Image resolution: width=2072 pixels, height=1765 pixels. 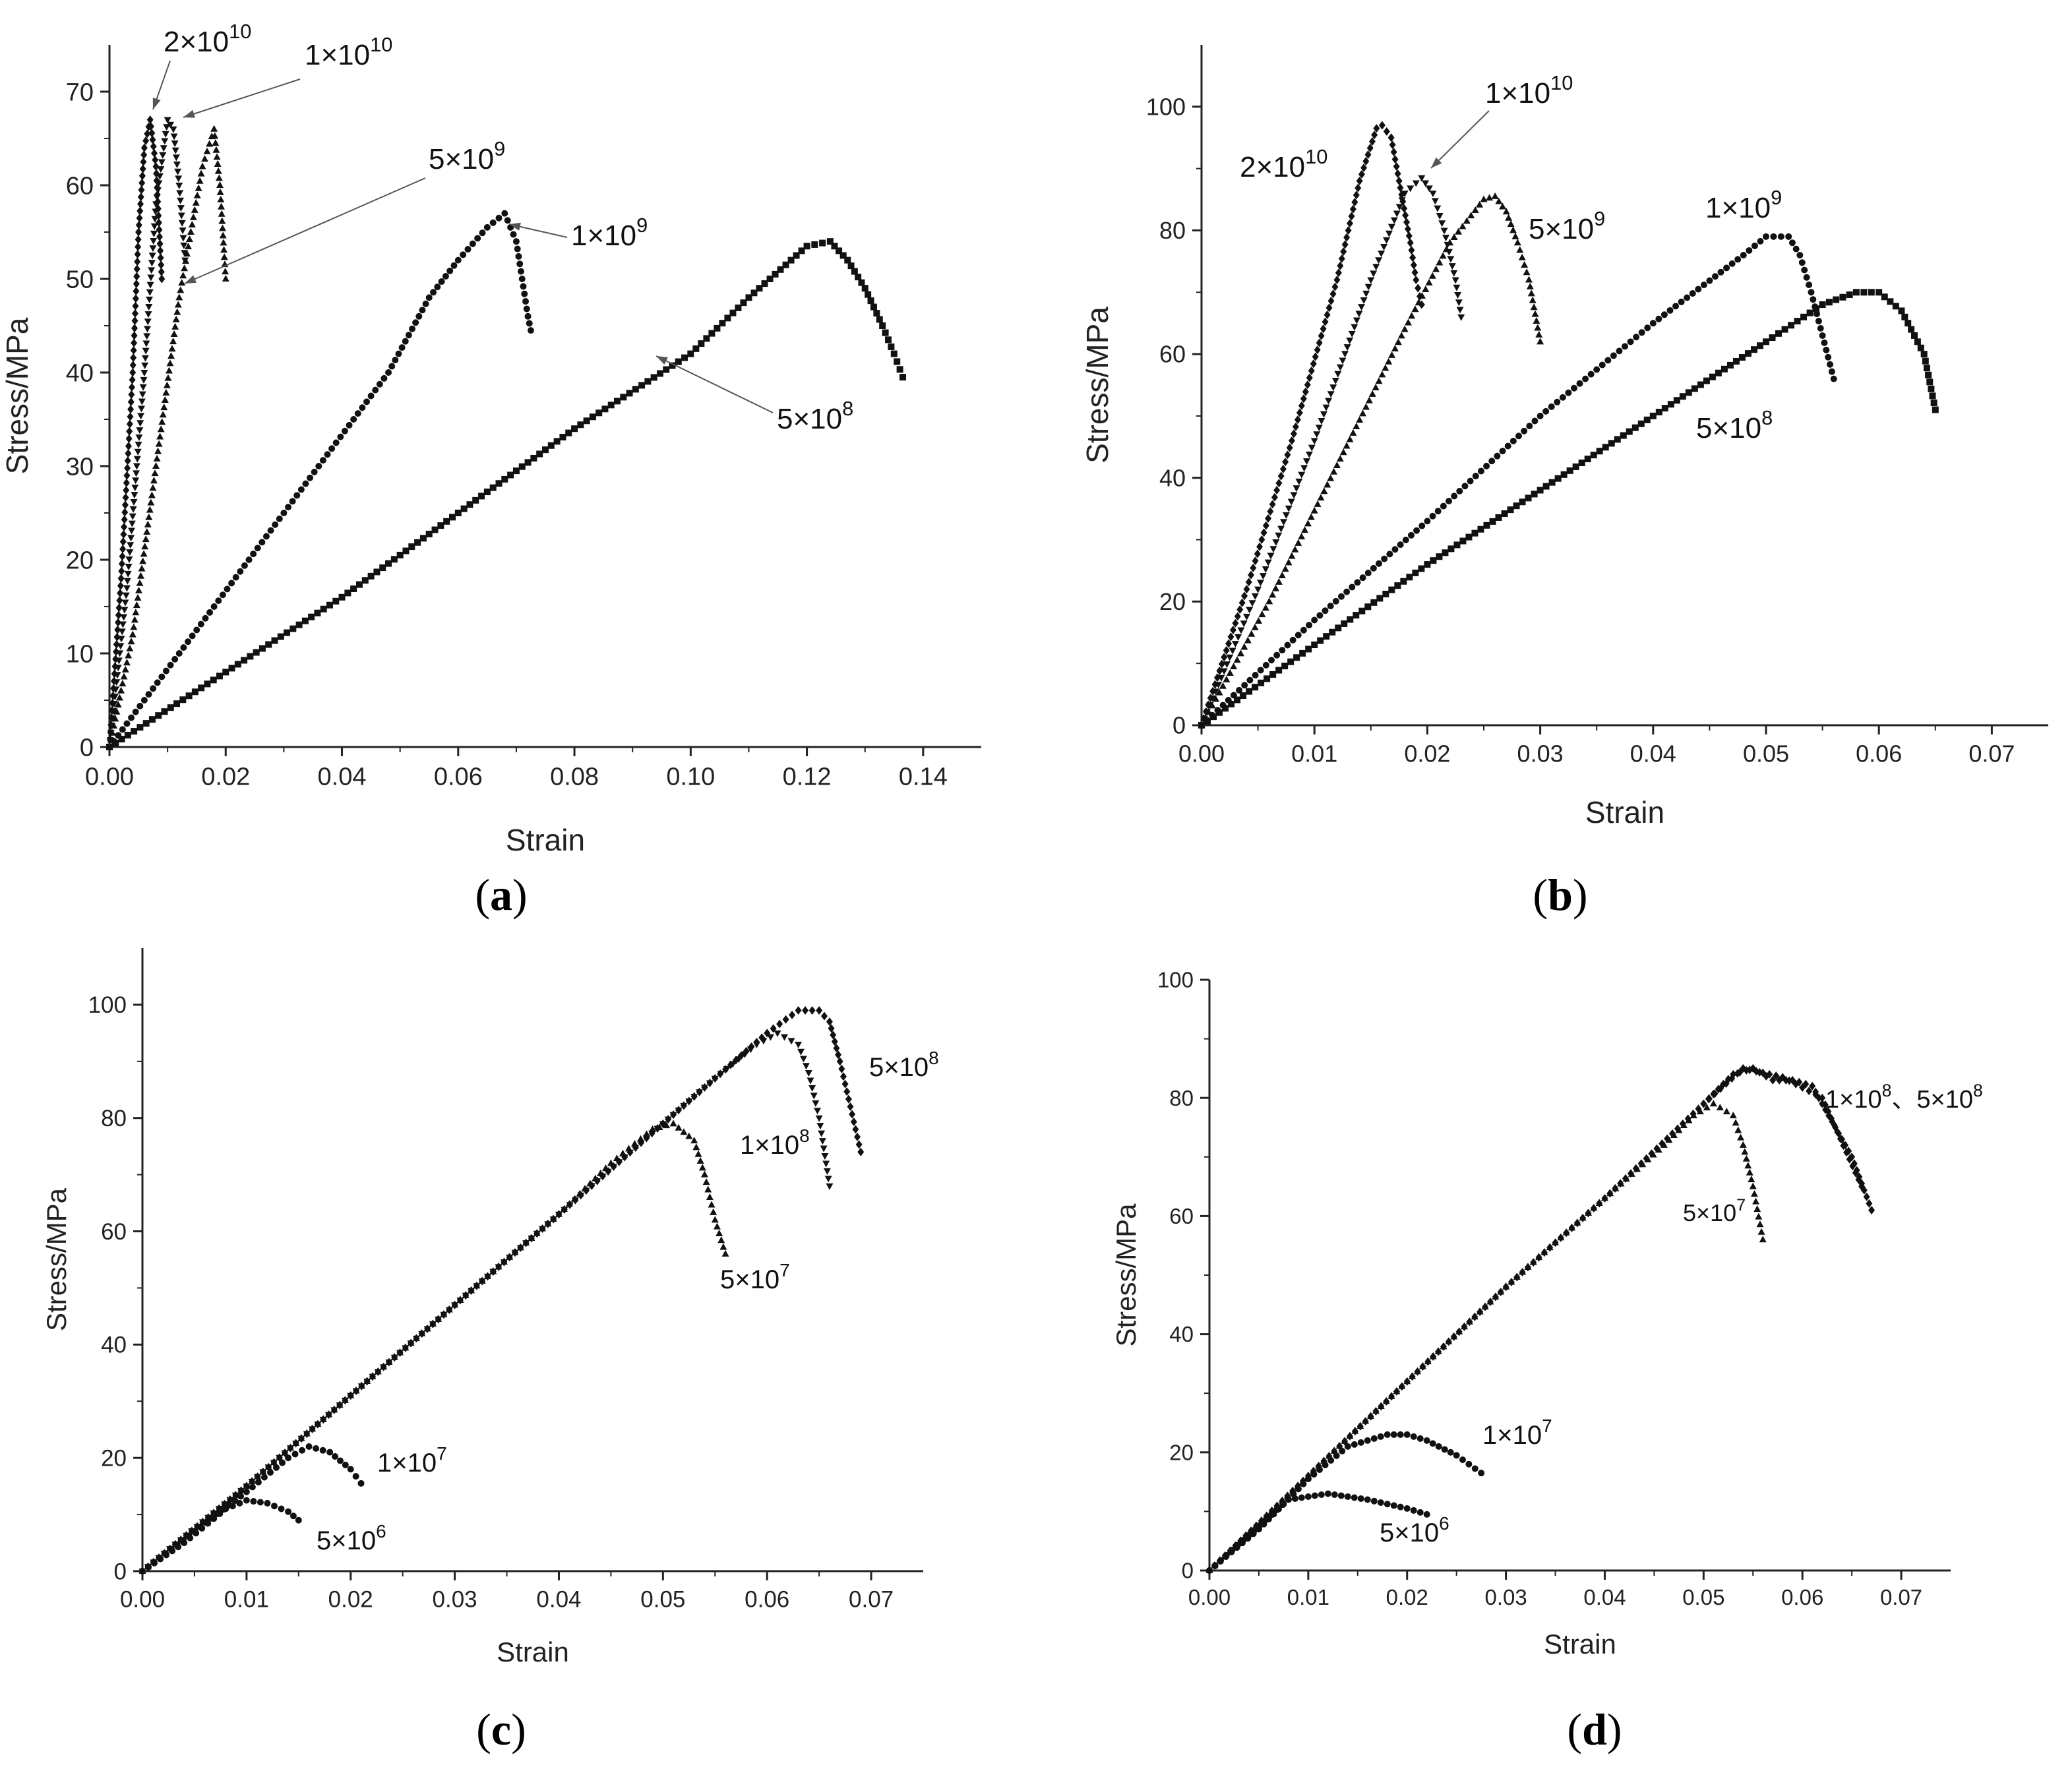 I want to click on y-tick-label: 60, so click(x=1181, y=1216).